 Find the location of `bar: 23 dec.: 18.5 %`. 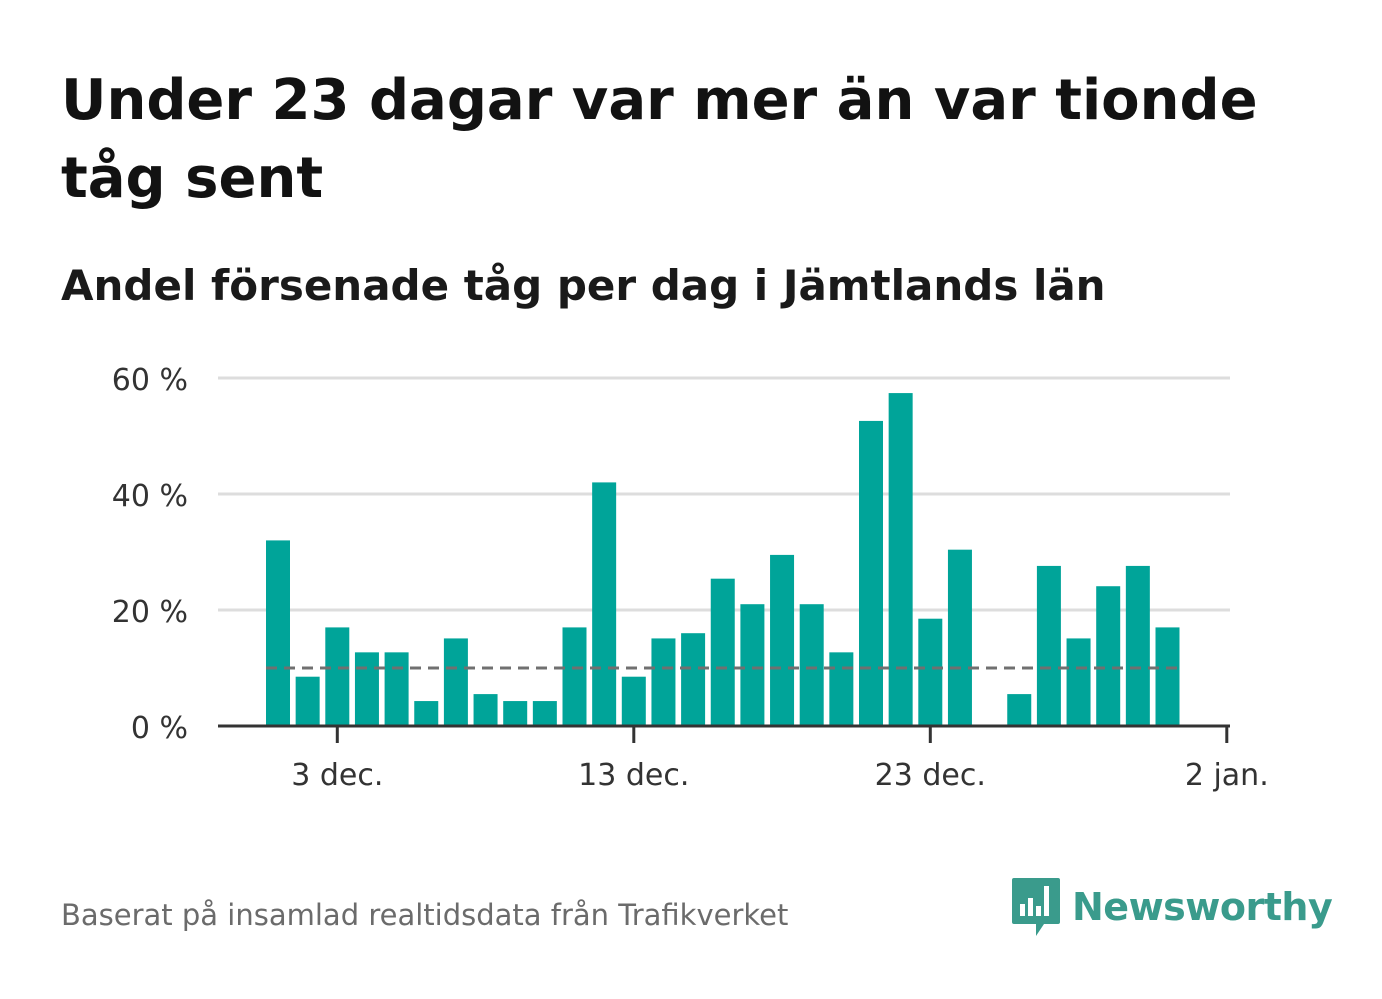

bar: 23 dec.: 18.5 % is located at coordinates (930, 672).